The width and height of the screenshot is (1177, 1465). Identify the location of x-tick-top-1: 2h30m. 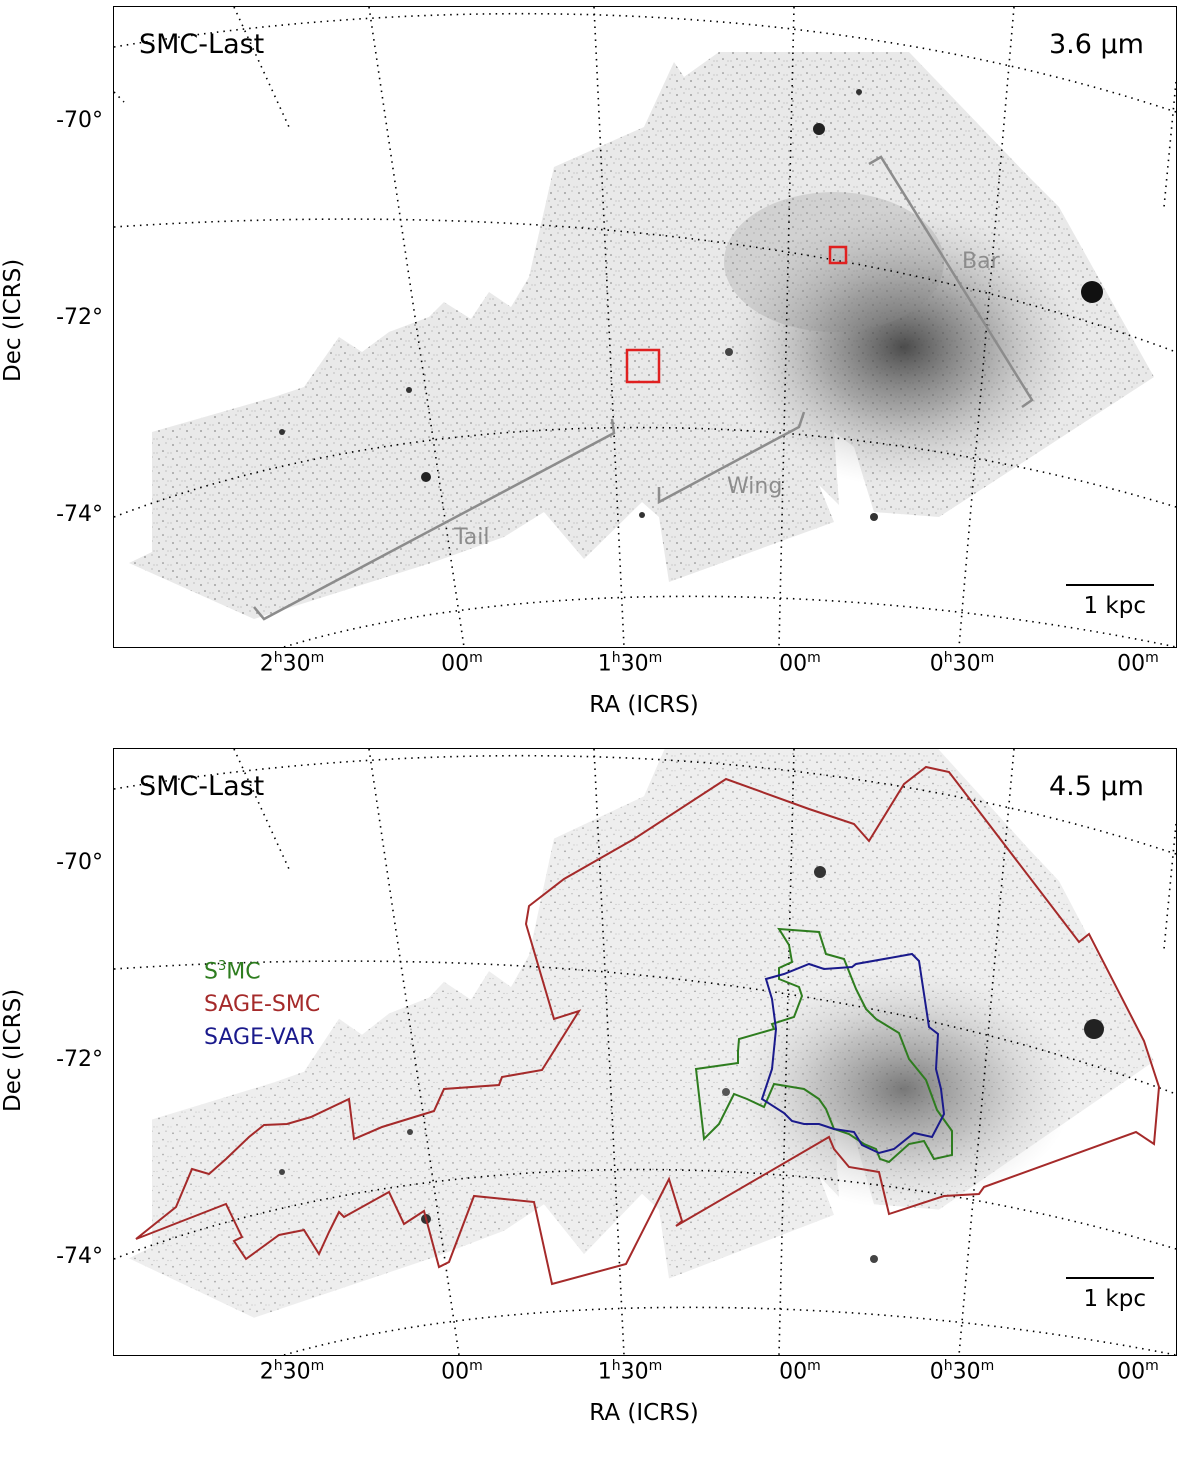
(292, 663).